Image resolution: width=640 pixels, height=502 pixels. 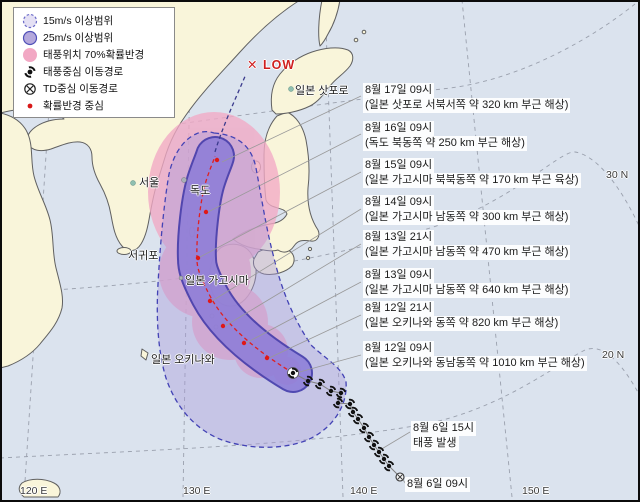 I want to click on kagoshima-marker, so click(x=181, y=278).